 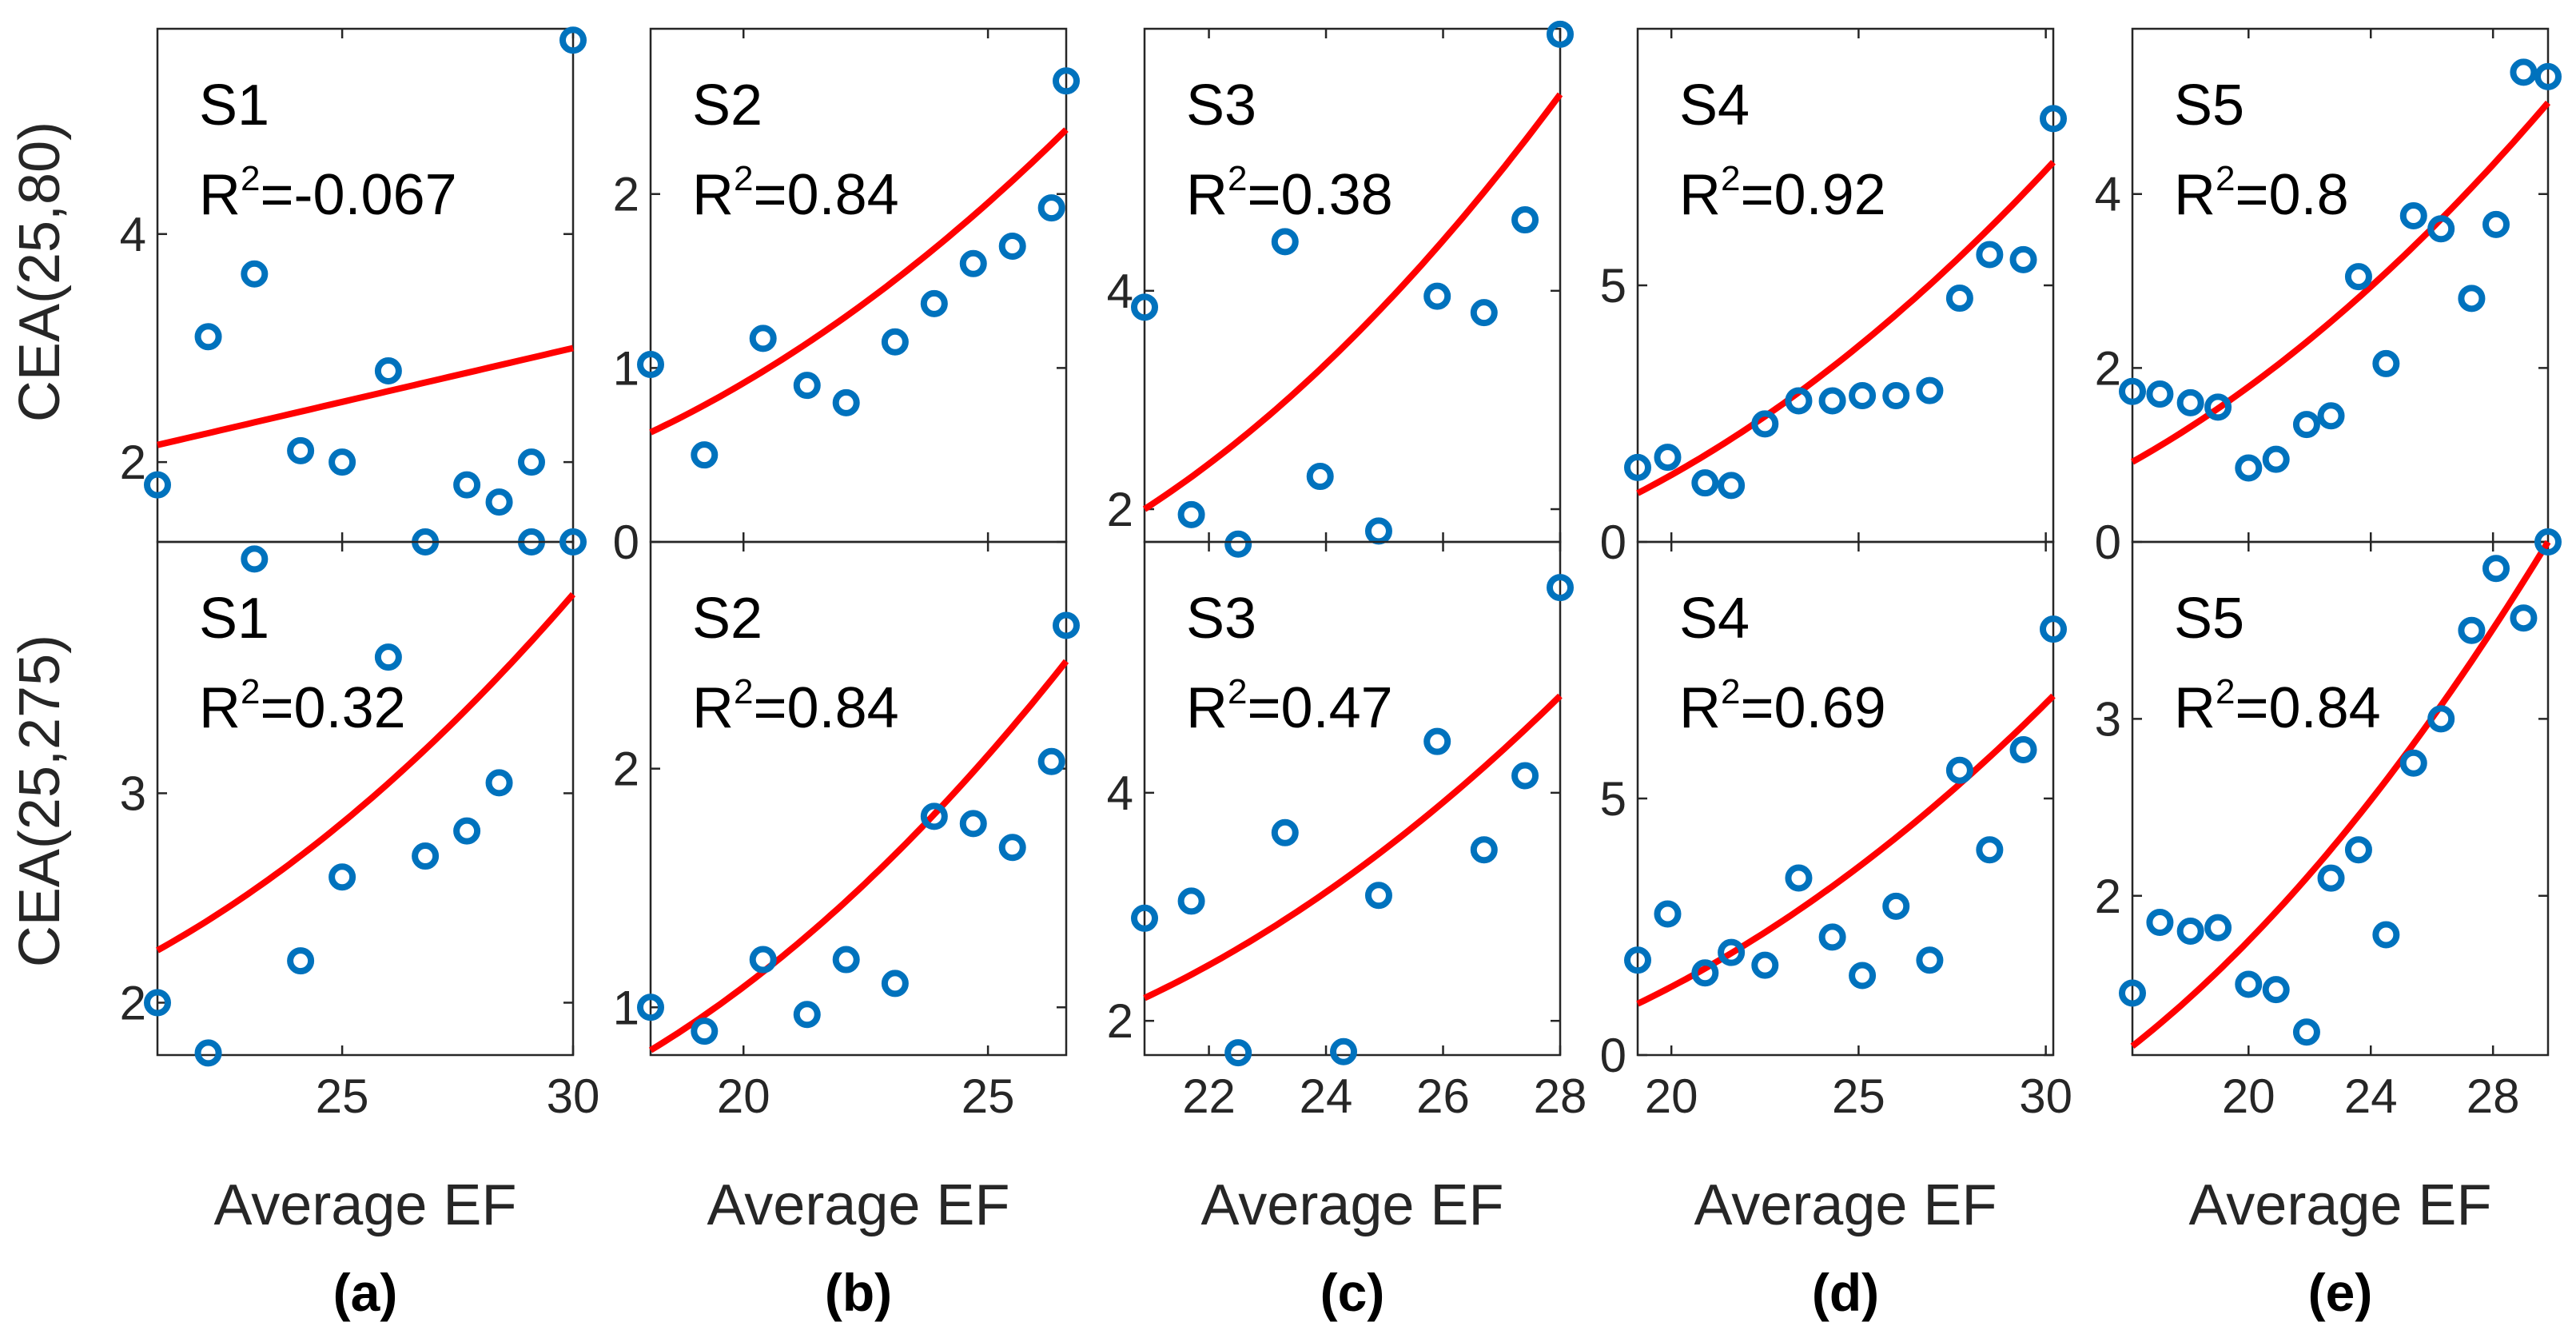 I want to click on series-label: S4, so click(x=1715, y=619).